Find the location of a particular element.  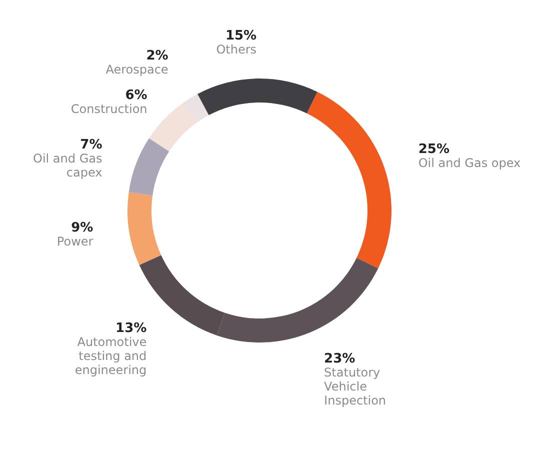

data-label: 25% is located at coordinates (434, 149).